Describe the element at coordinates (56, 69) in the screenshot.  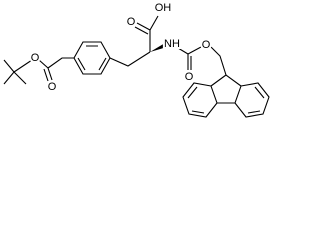
I see `ester-bonds` at that location.